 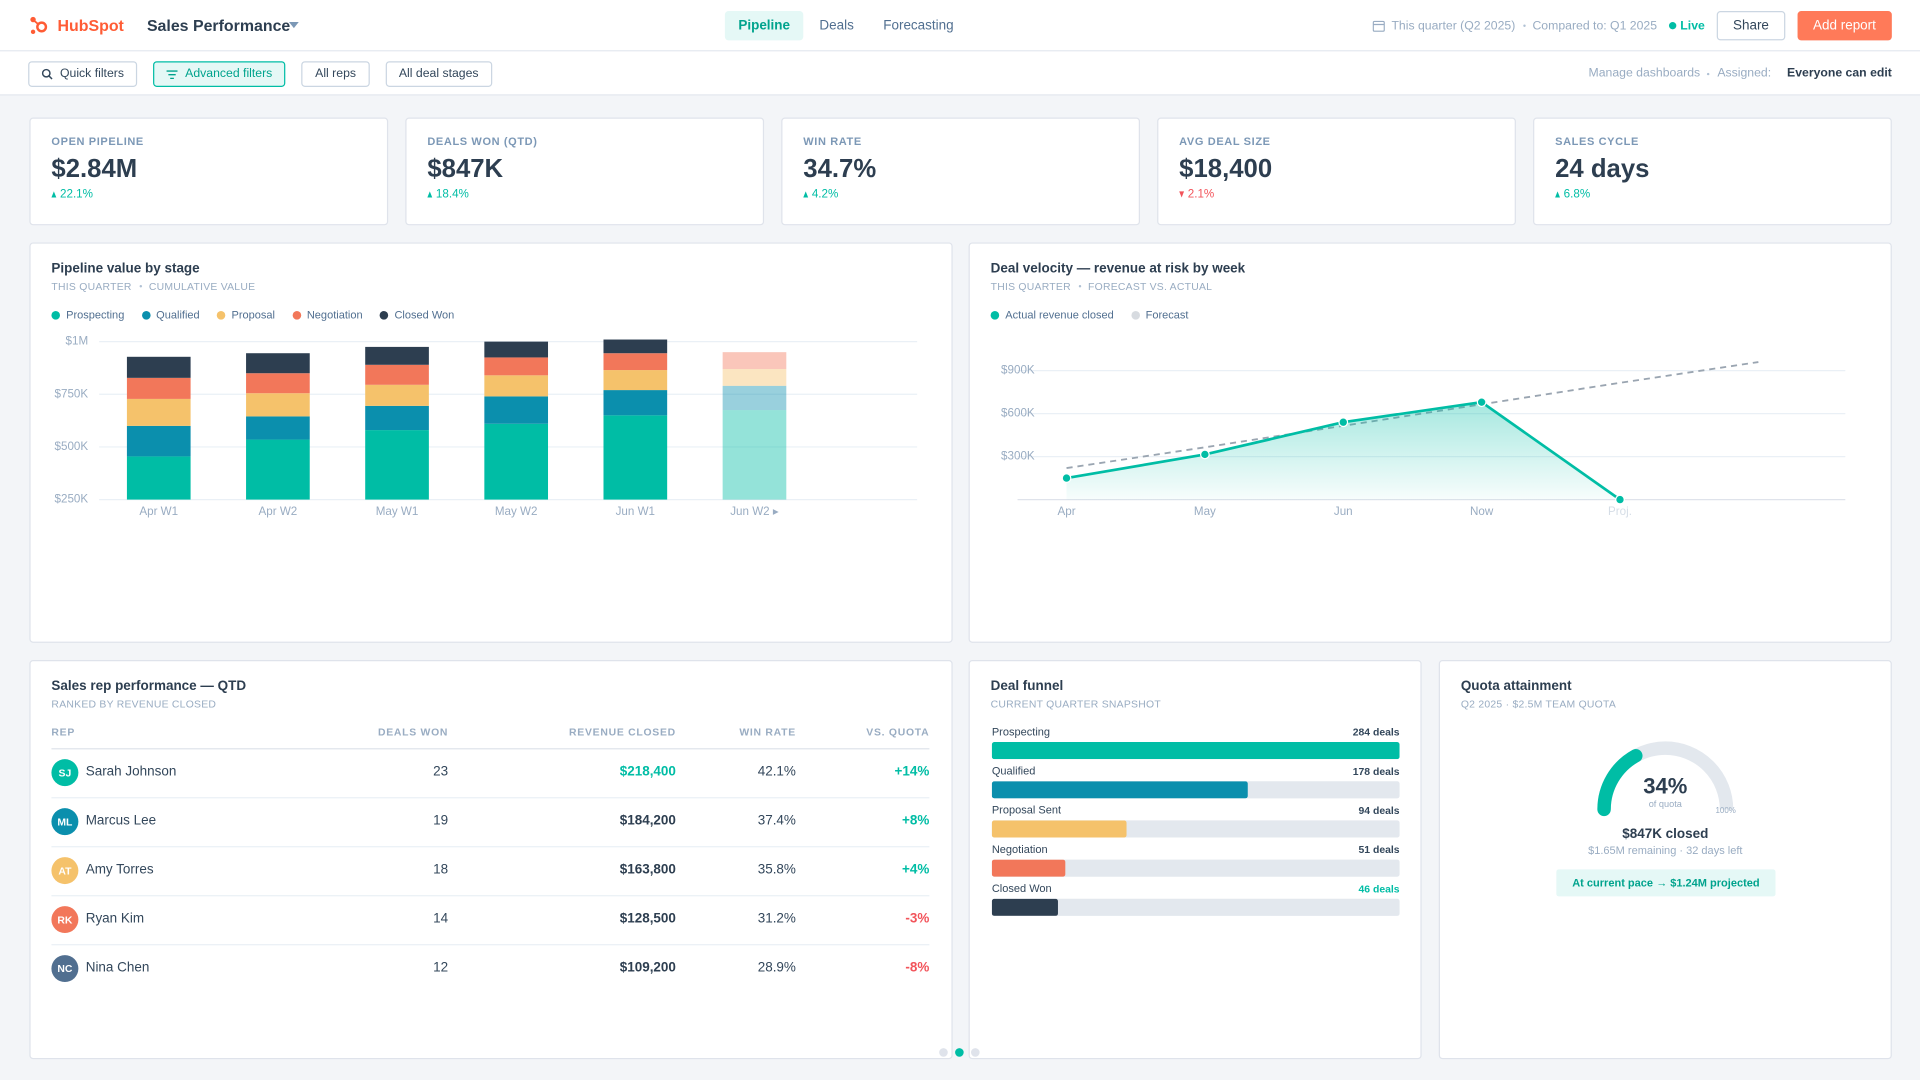 What do you see at coordinates (47, 74) in the screenshot?
I see `search-icon` at bounding box center [47, 74].